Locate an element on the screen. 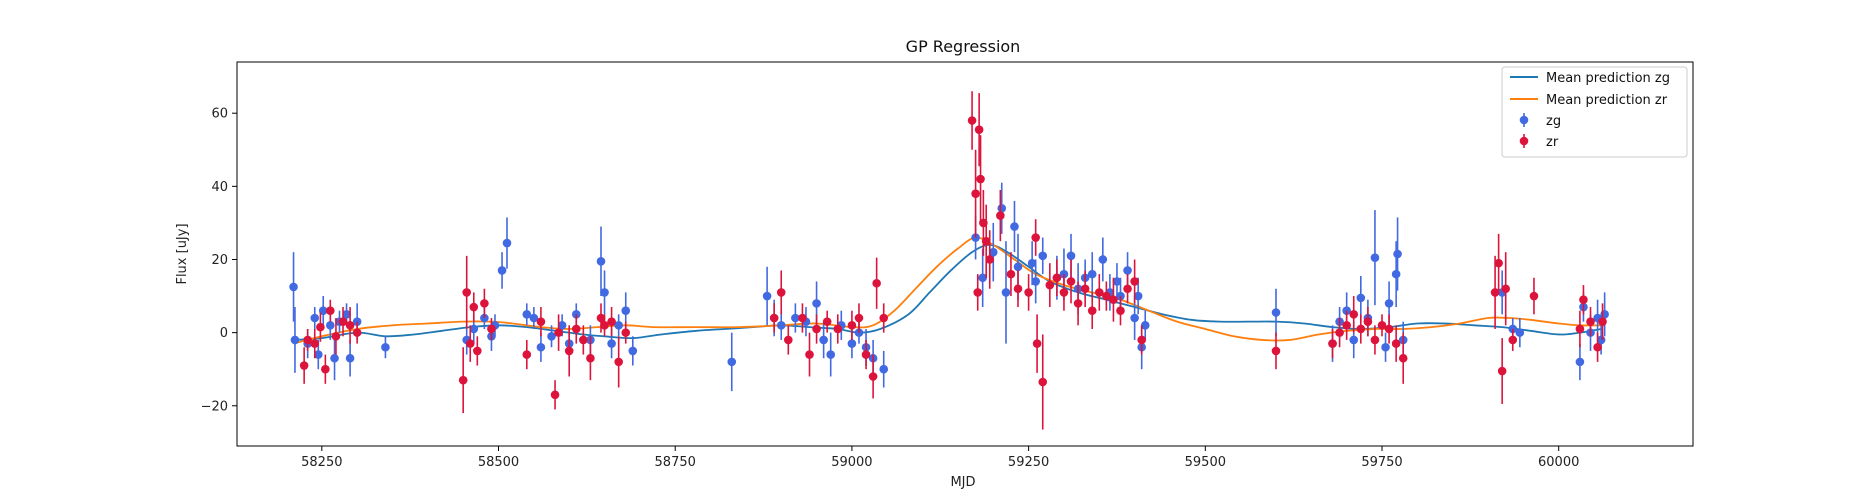 The width and height of the screenshot is (1875, 500). y-axis: −20 0 20 40 60 is located at coordinates (219, 260).